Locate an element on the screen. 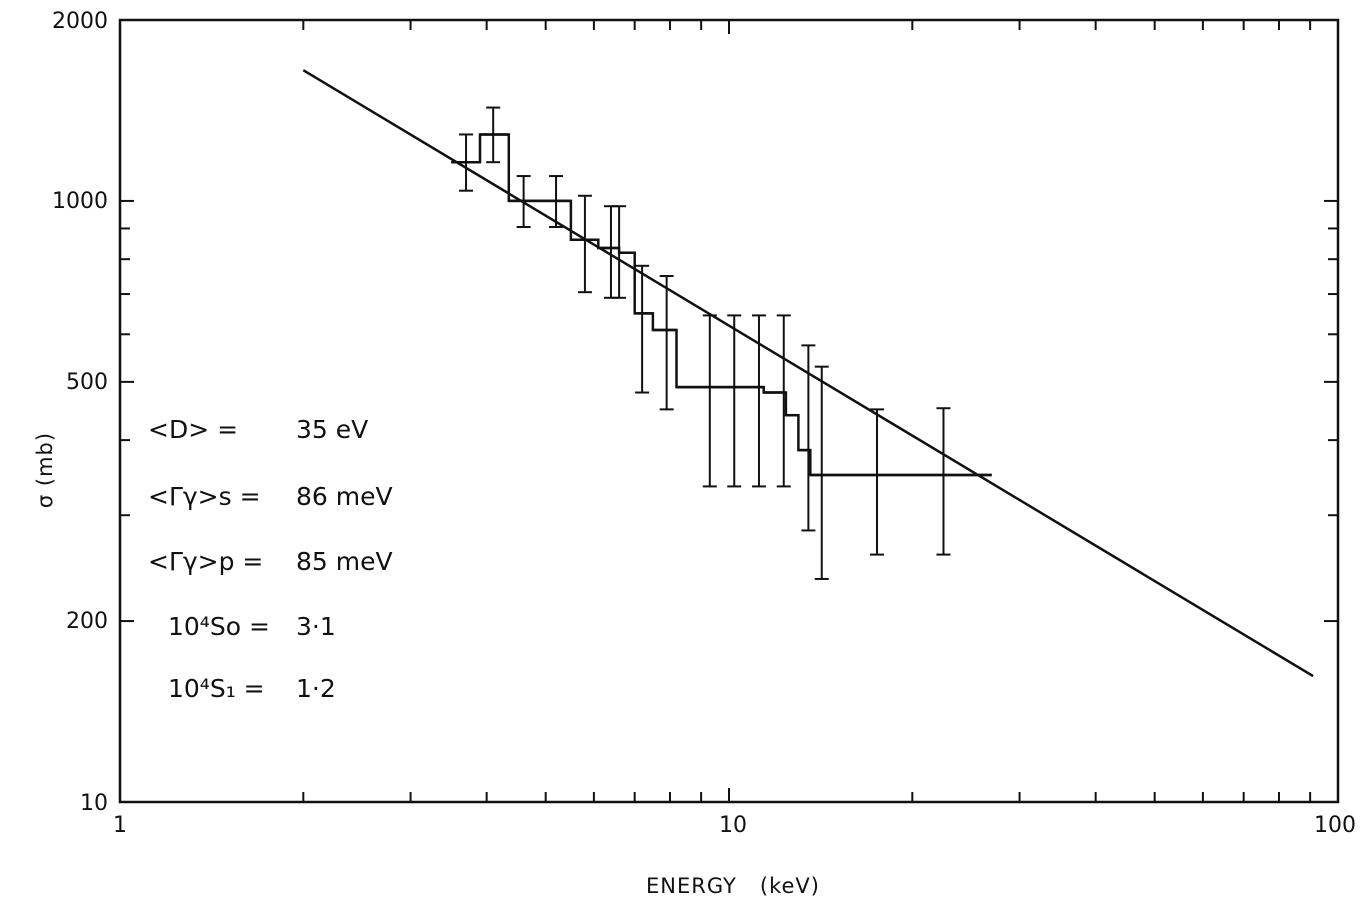 This screenshot has height=903, width=1363. param-gamma-p-lhs: <Γγ>p = is located at coordinates (205, 561).